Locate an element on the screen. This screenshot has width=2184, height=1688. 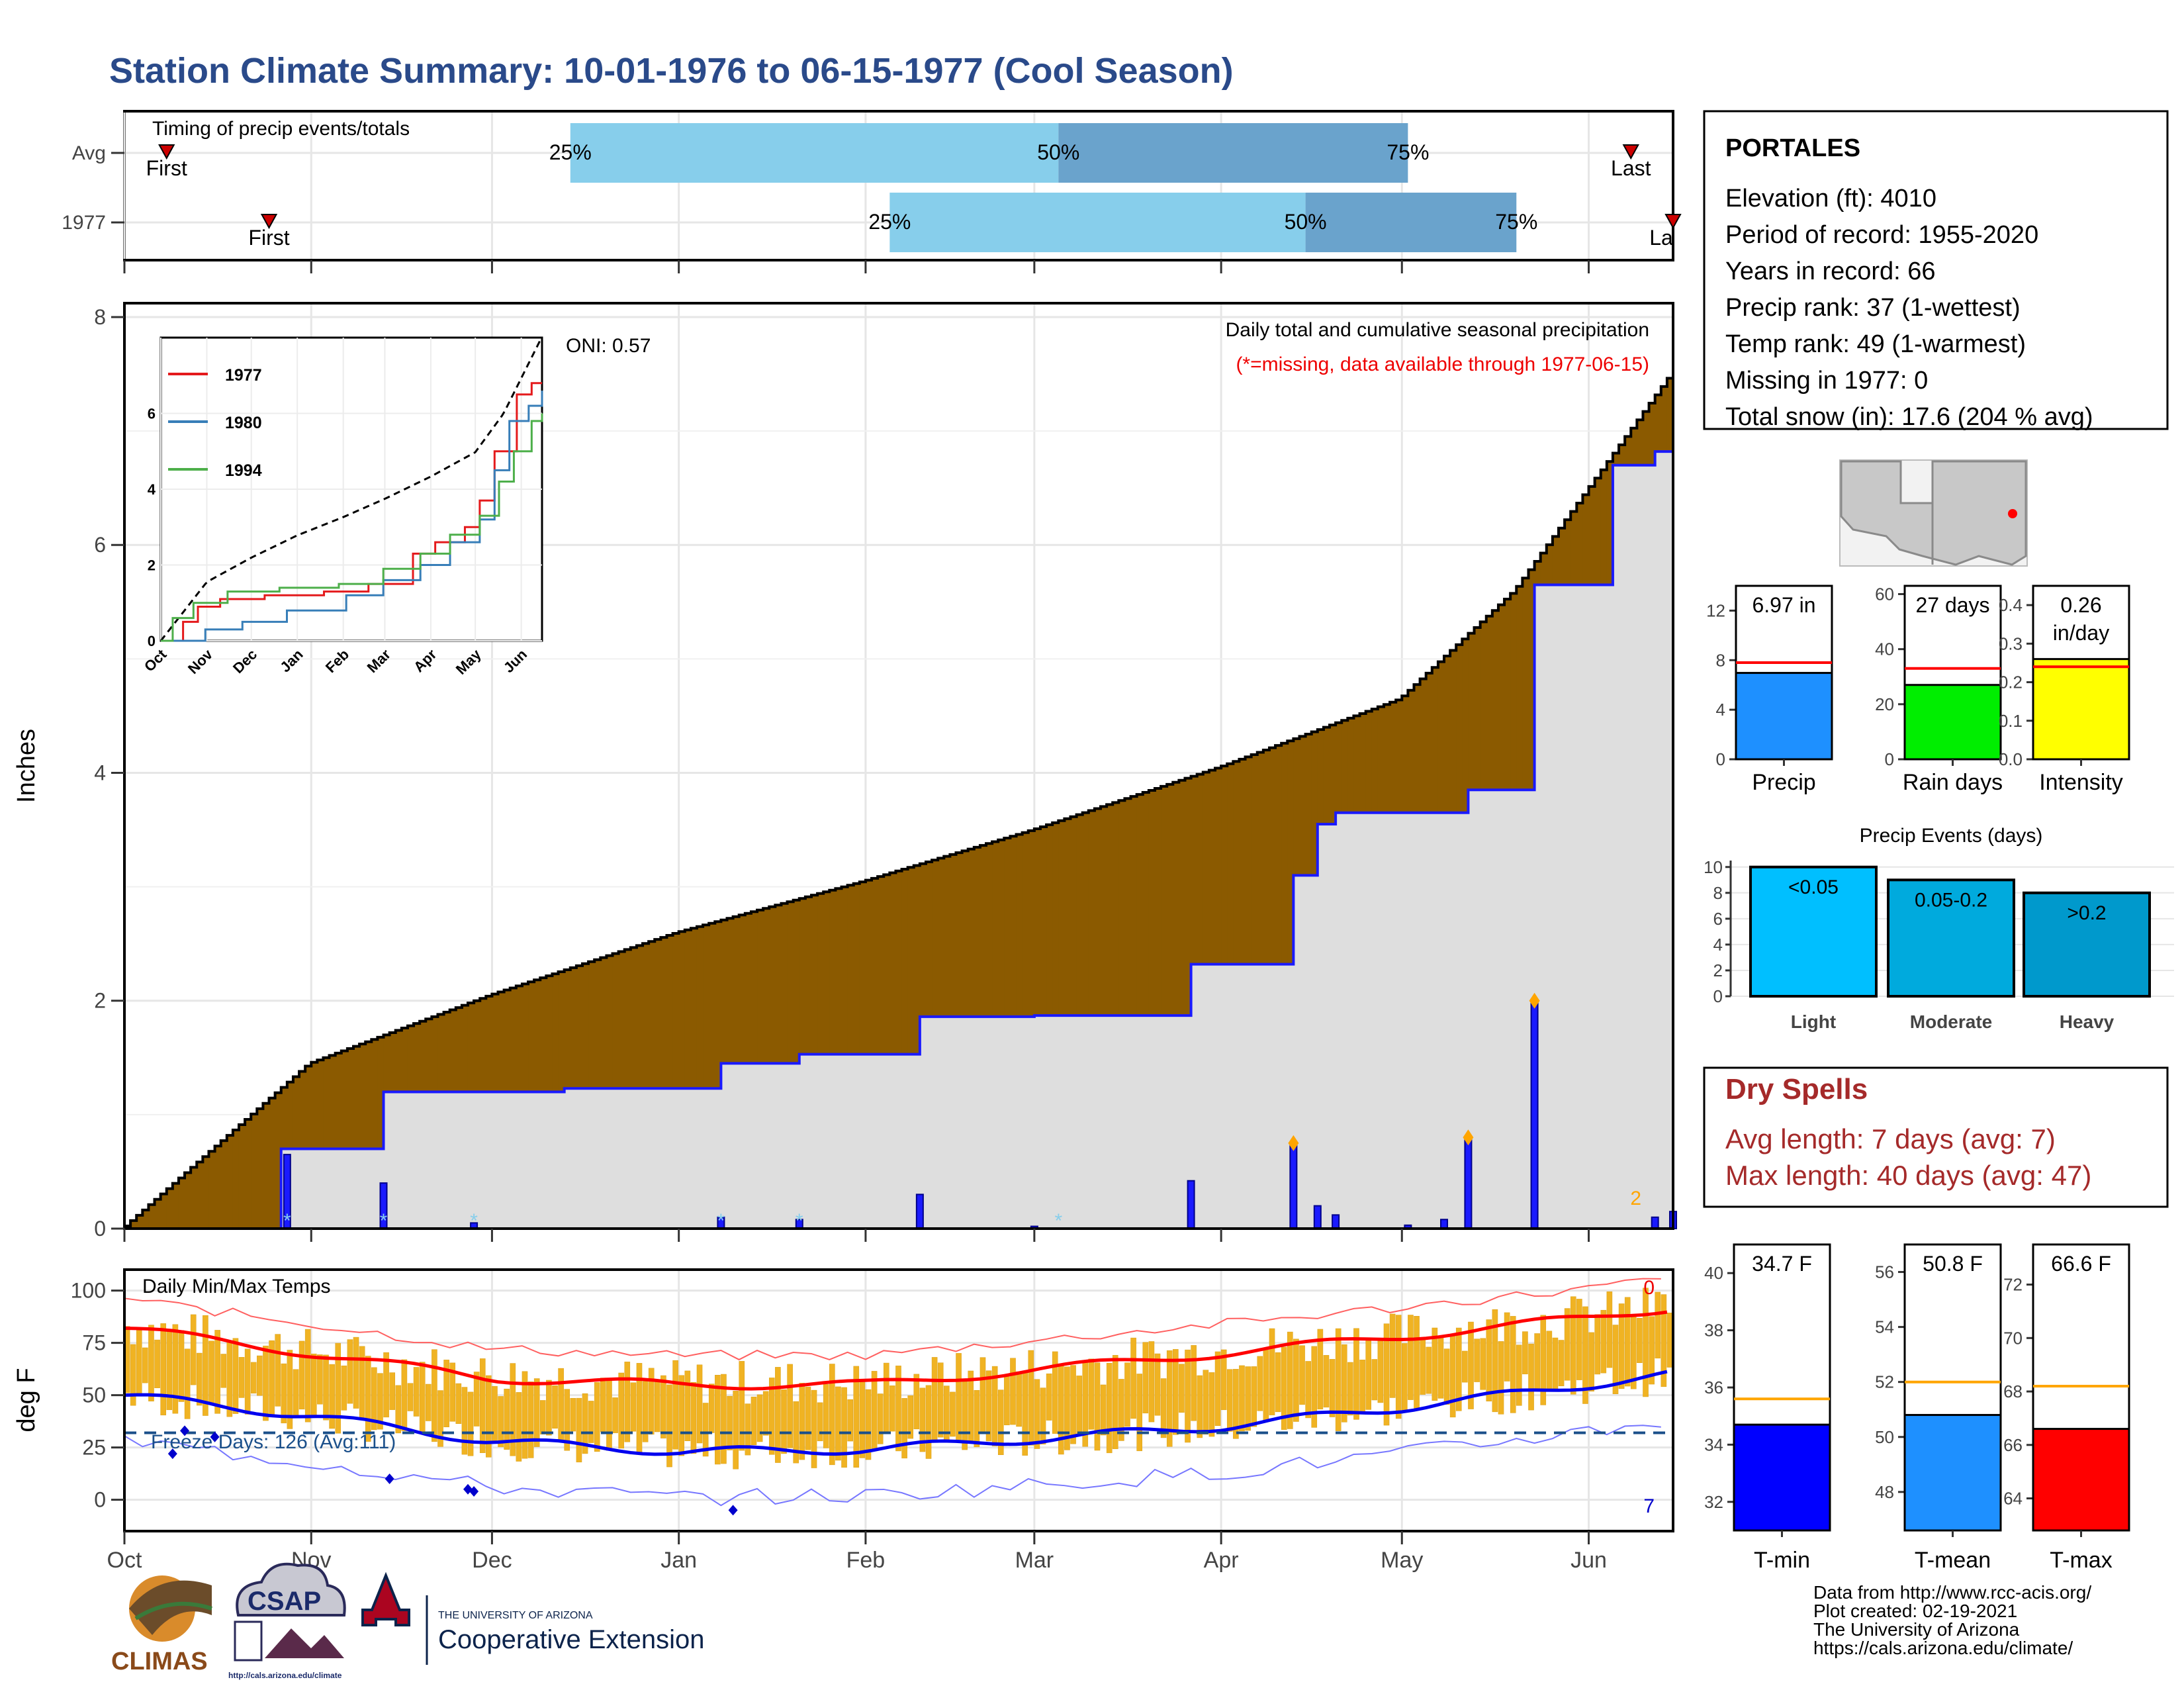
inset-legend-1977: 1977 is located at coordinates (244, 375).